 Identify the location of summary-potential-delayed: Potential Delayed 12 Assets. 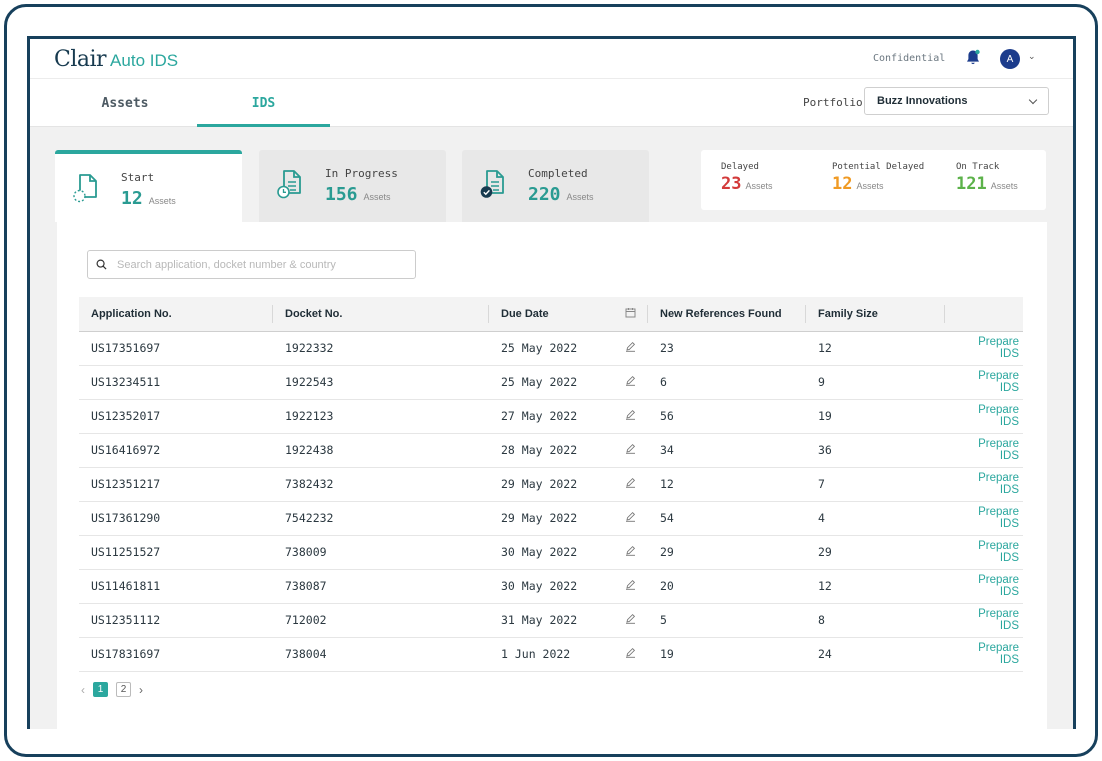
(878, 178).